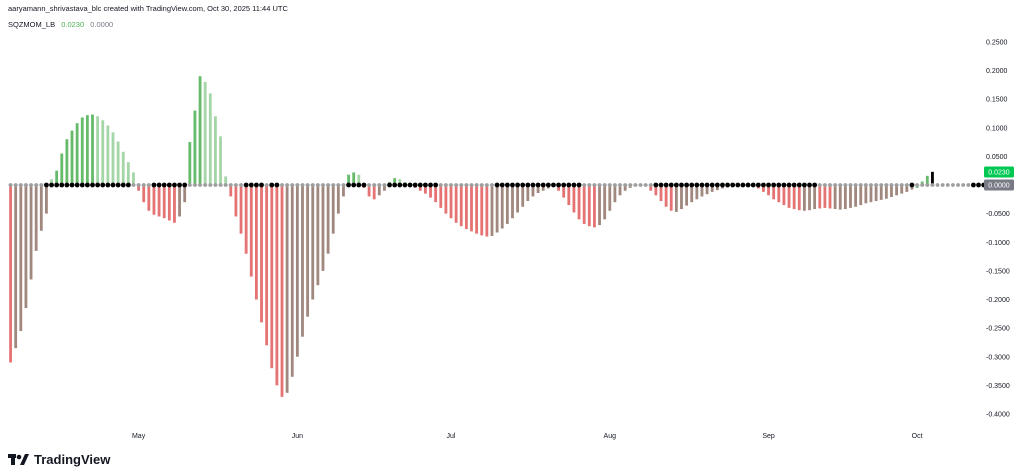  What do you see at coordinates (578, 436) in the screenshot?
I see `time-scale: MayJunJulAugSepOctNov` at bounding box center [578, 436].